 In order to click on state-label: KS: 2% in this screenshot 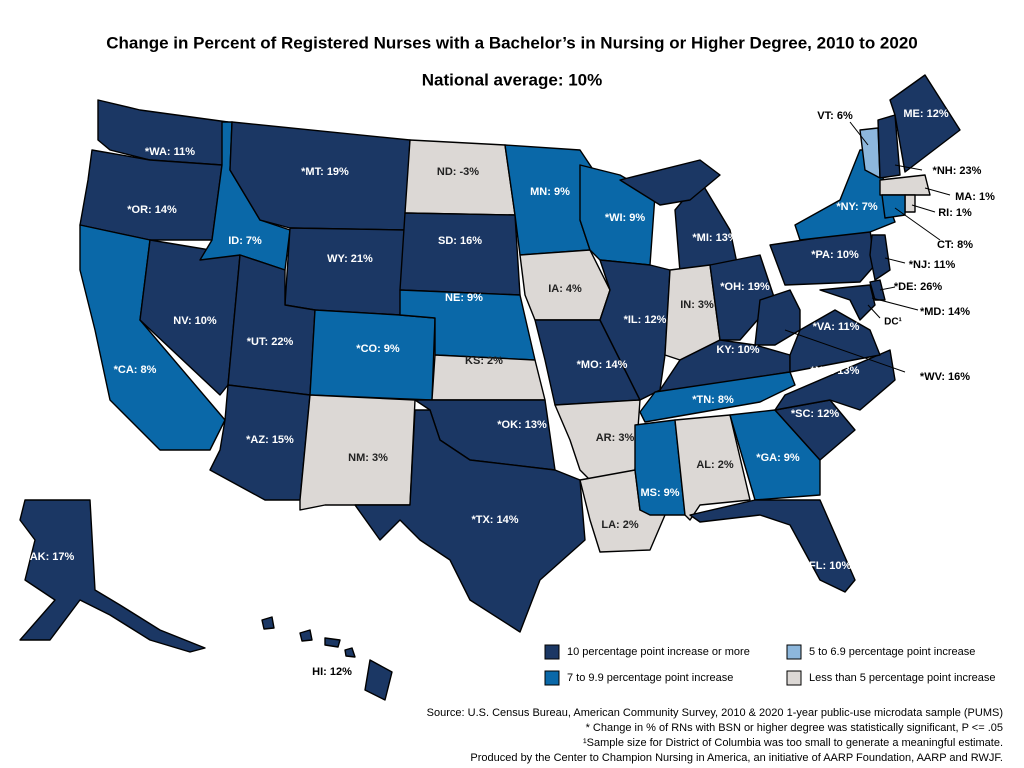, I will do `click(484, 361)`.